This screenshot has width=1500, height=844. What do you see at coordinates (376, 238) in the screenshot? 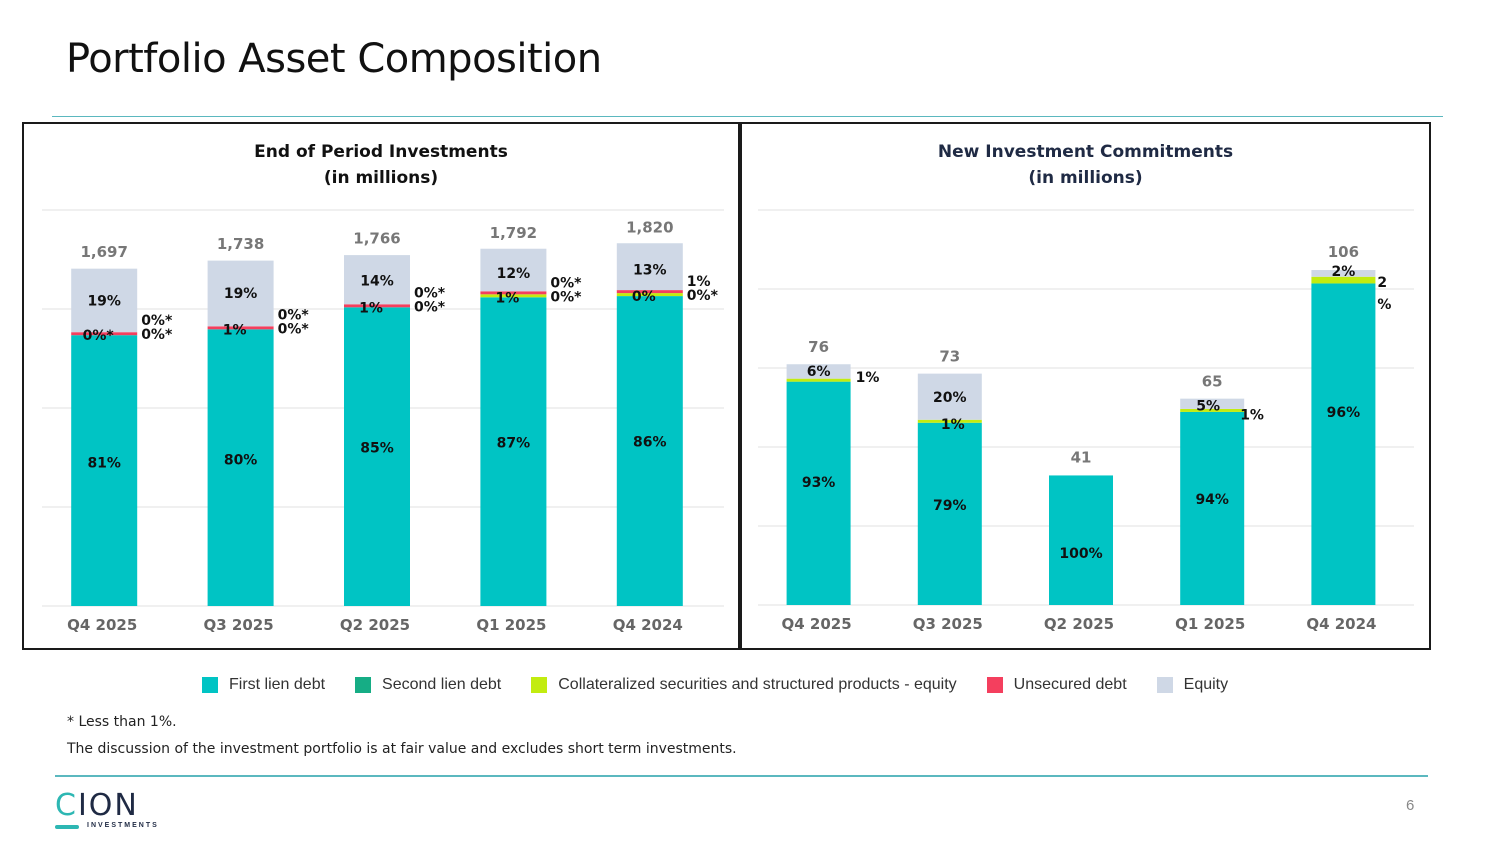
I see `total-label: 1,766` at bounding box center [376, 238].